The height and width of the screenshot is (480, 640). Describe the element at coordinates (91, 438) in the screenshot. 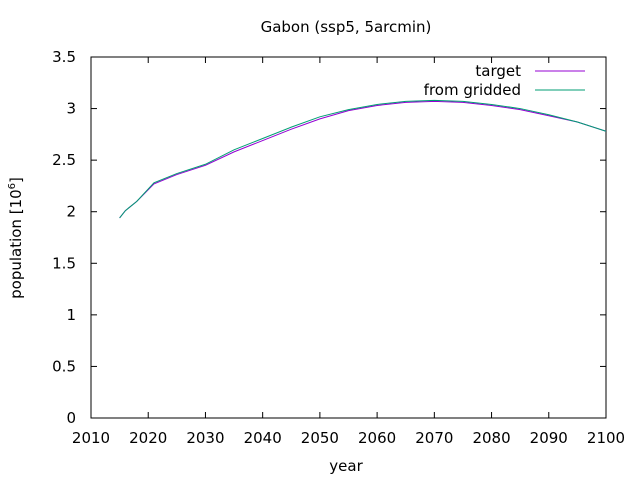

I see `x-tick-label: 2010` at that location.